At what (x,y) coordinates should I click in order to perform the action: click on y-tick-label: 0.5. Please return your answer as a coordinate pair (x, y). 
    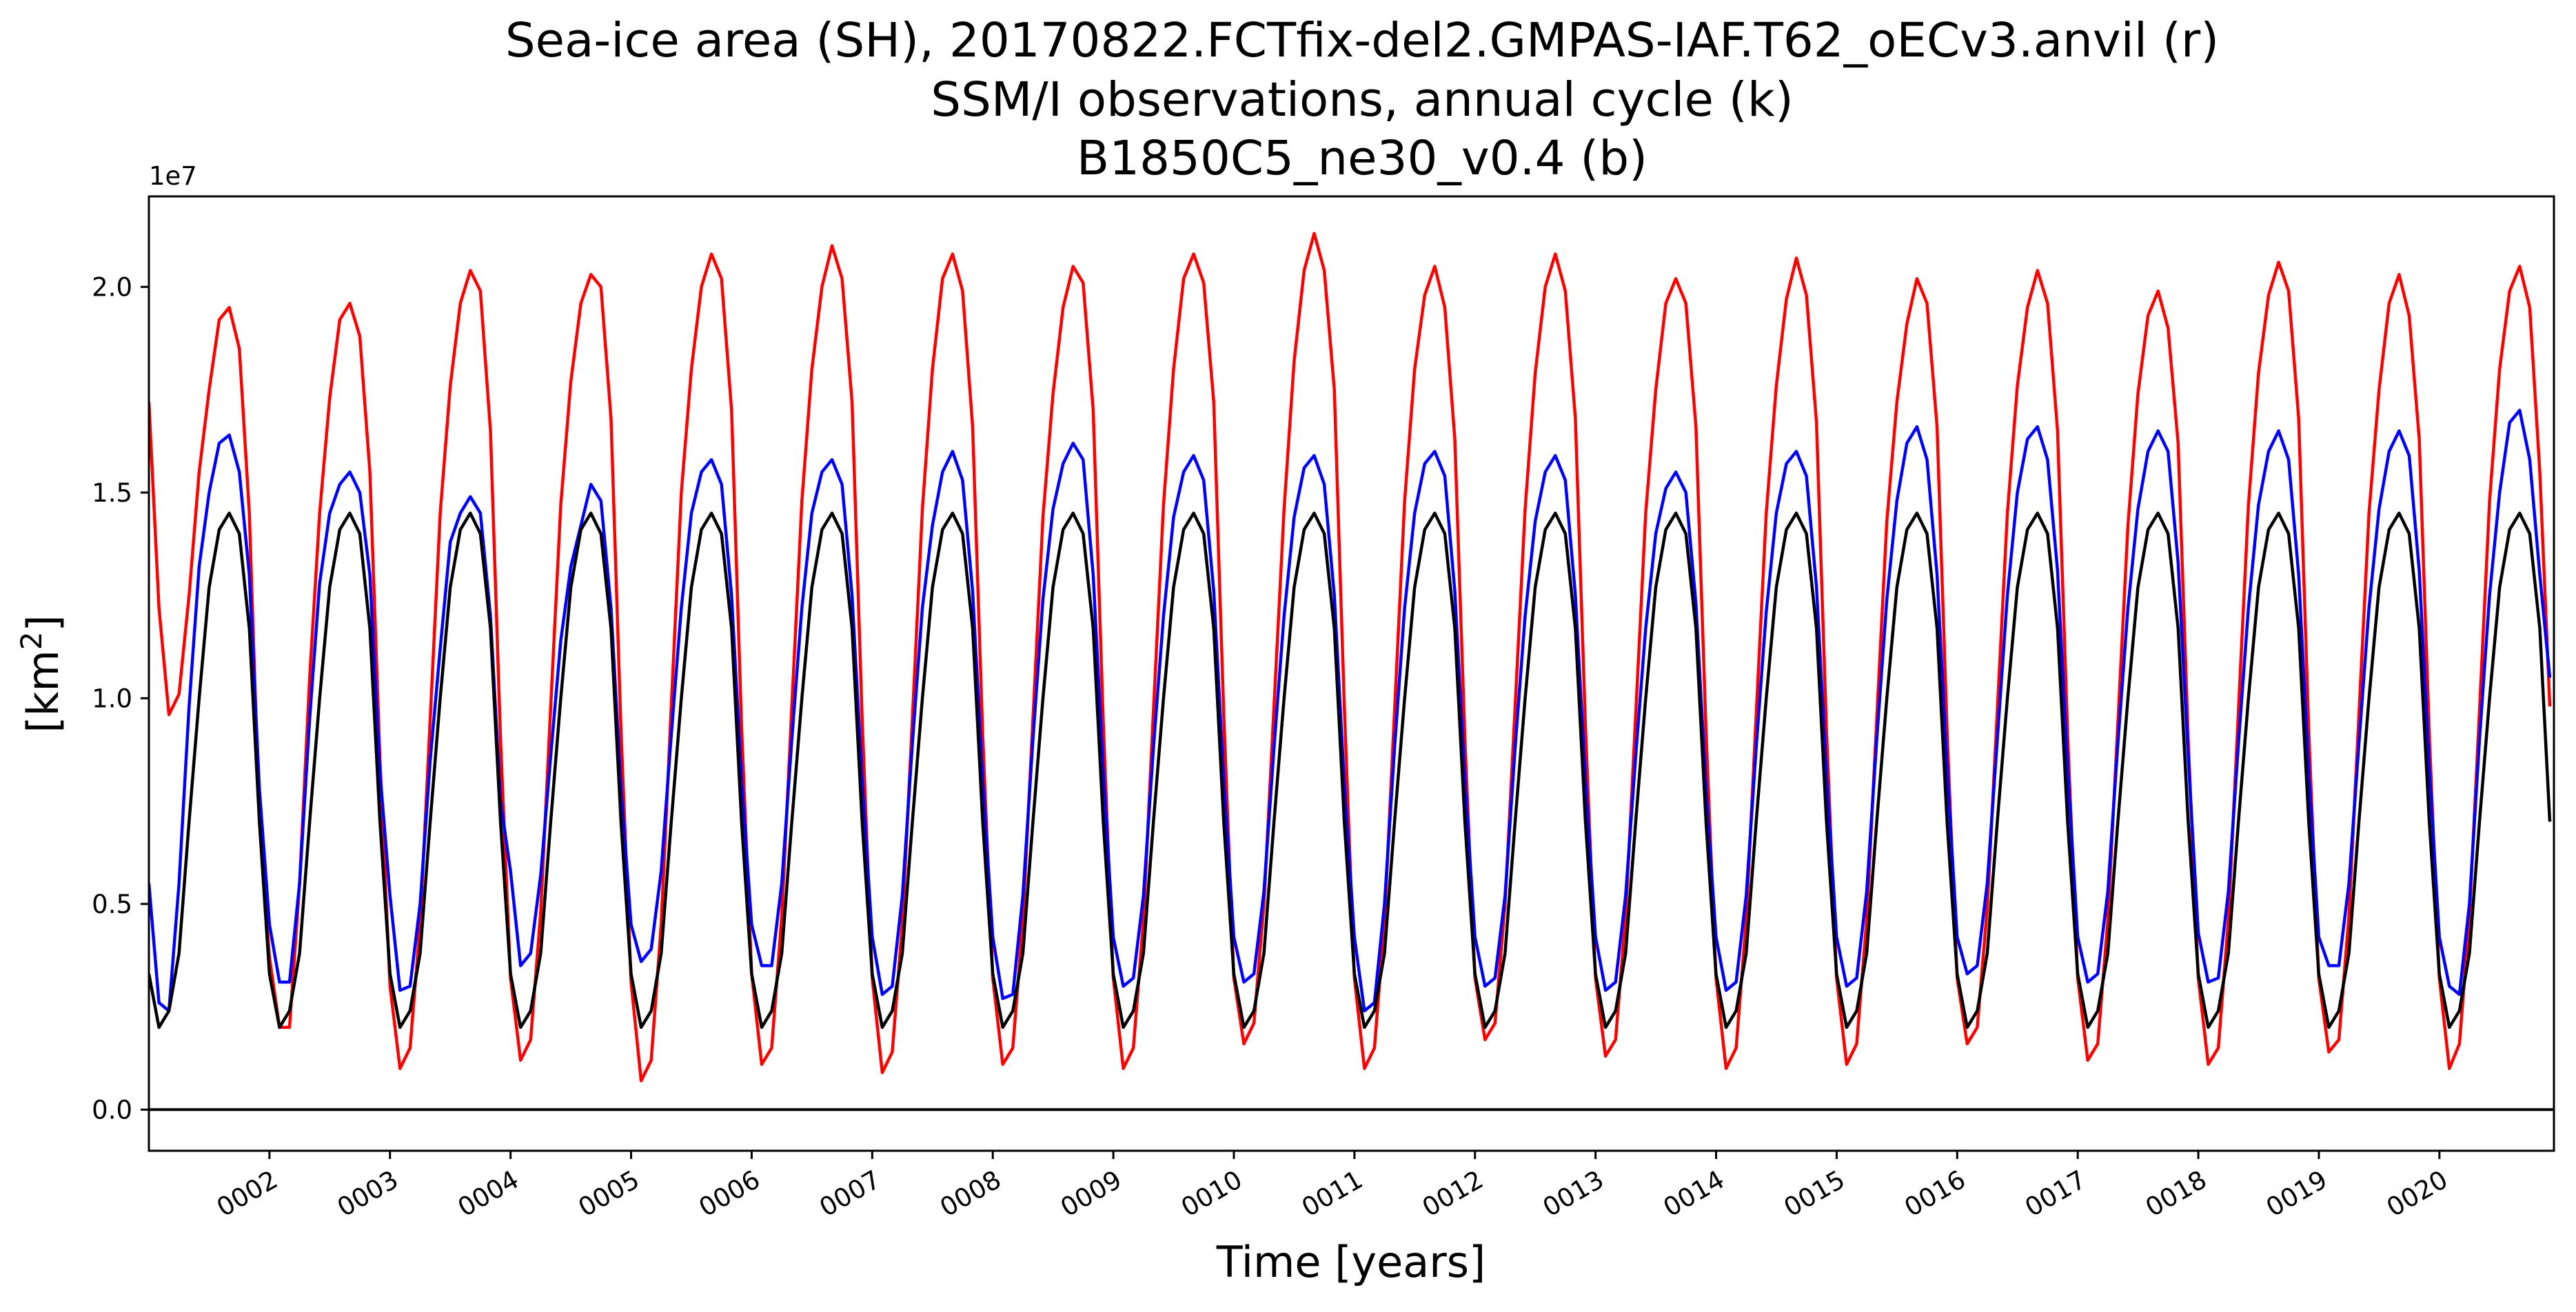
    Looking at the image, I should click on (112, 904).